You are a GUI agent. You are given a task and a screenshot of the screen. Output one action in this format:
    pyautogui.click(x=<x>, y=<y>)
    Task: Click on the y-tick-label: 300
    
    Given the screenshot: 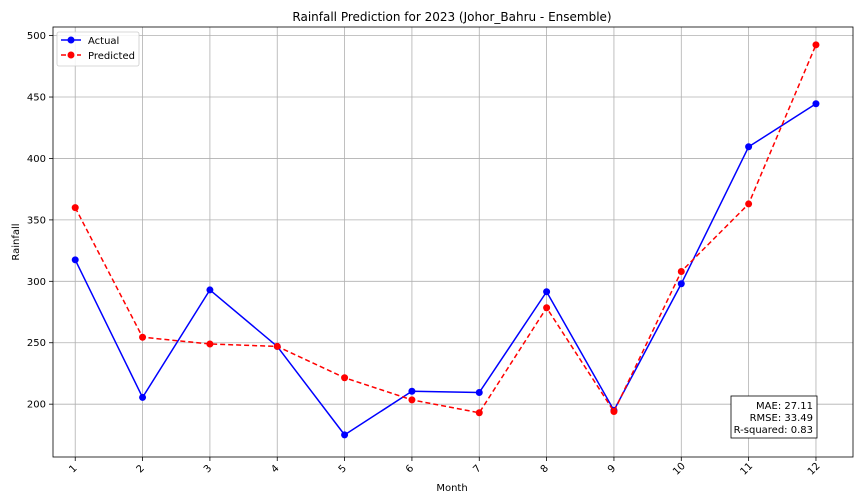 What is the action you would take?
    pyautogui.click(x=36, y=282)
    